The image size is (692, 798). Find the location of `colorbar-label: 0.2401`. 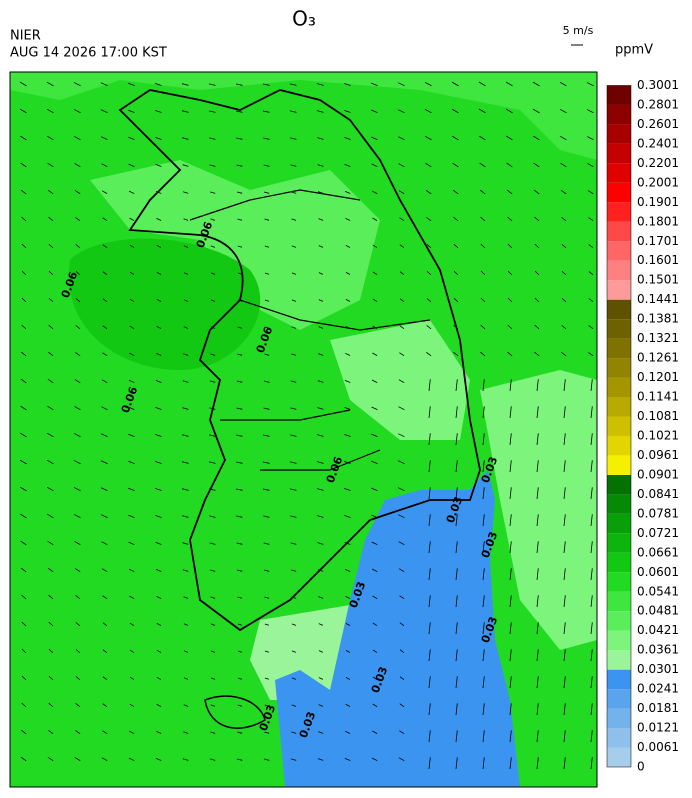

colorbar-label: 0.2401 is located at coordinates (658, 143).